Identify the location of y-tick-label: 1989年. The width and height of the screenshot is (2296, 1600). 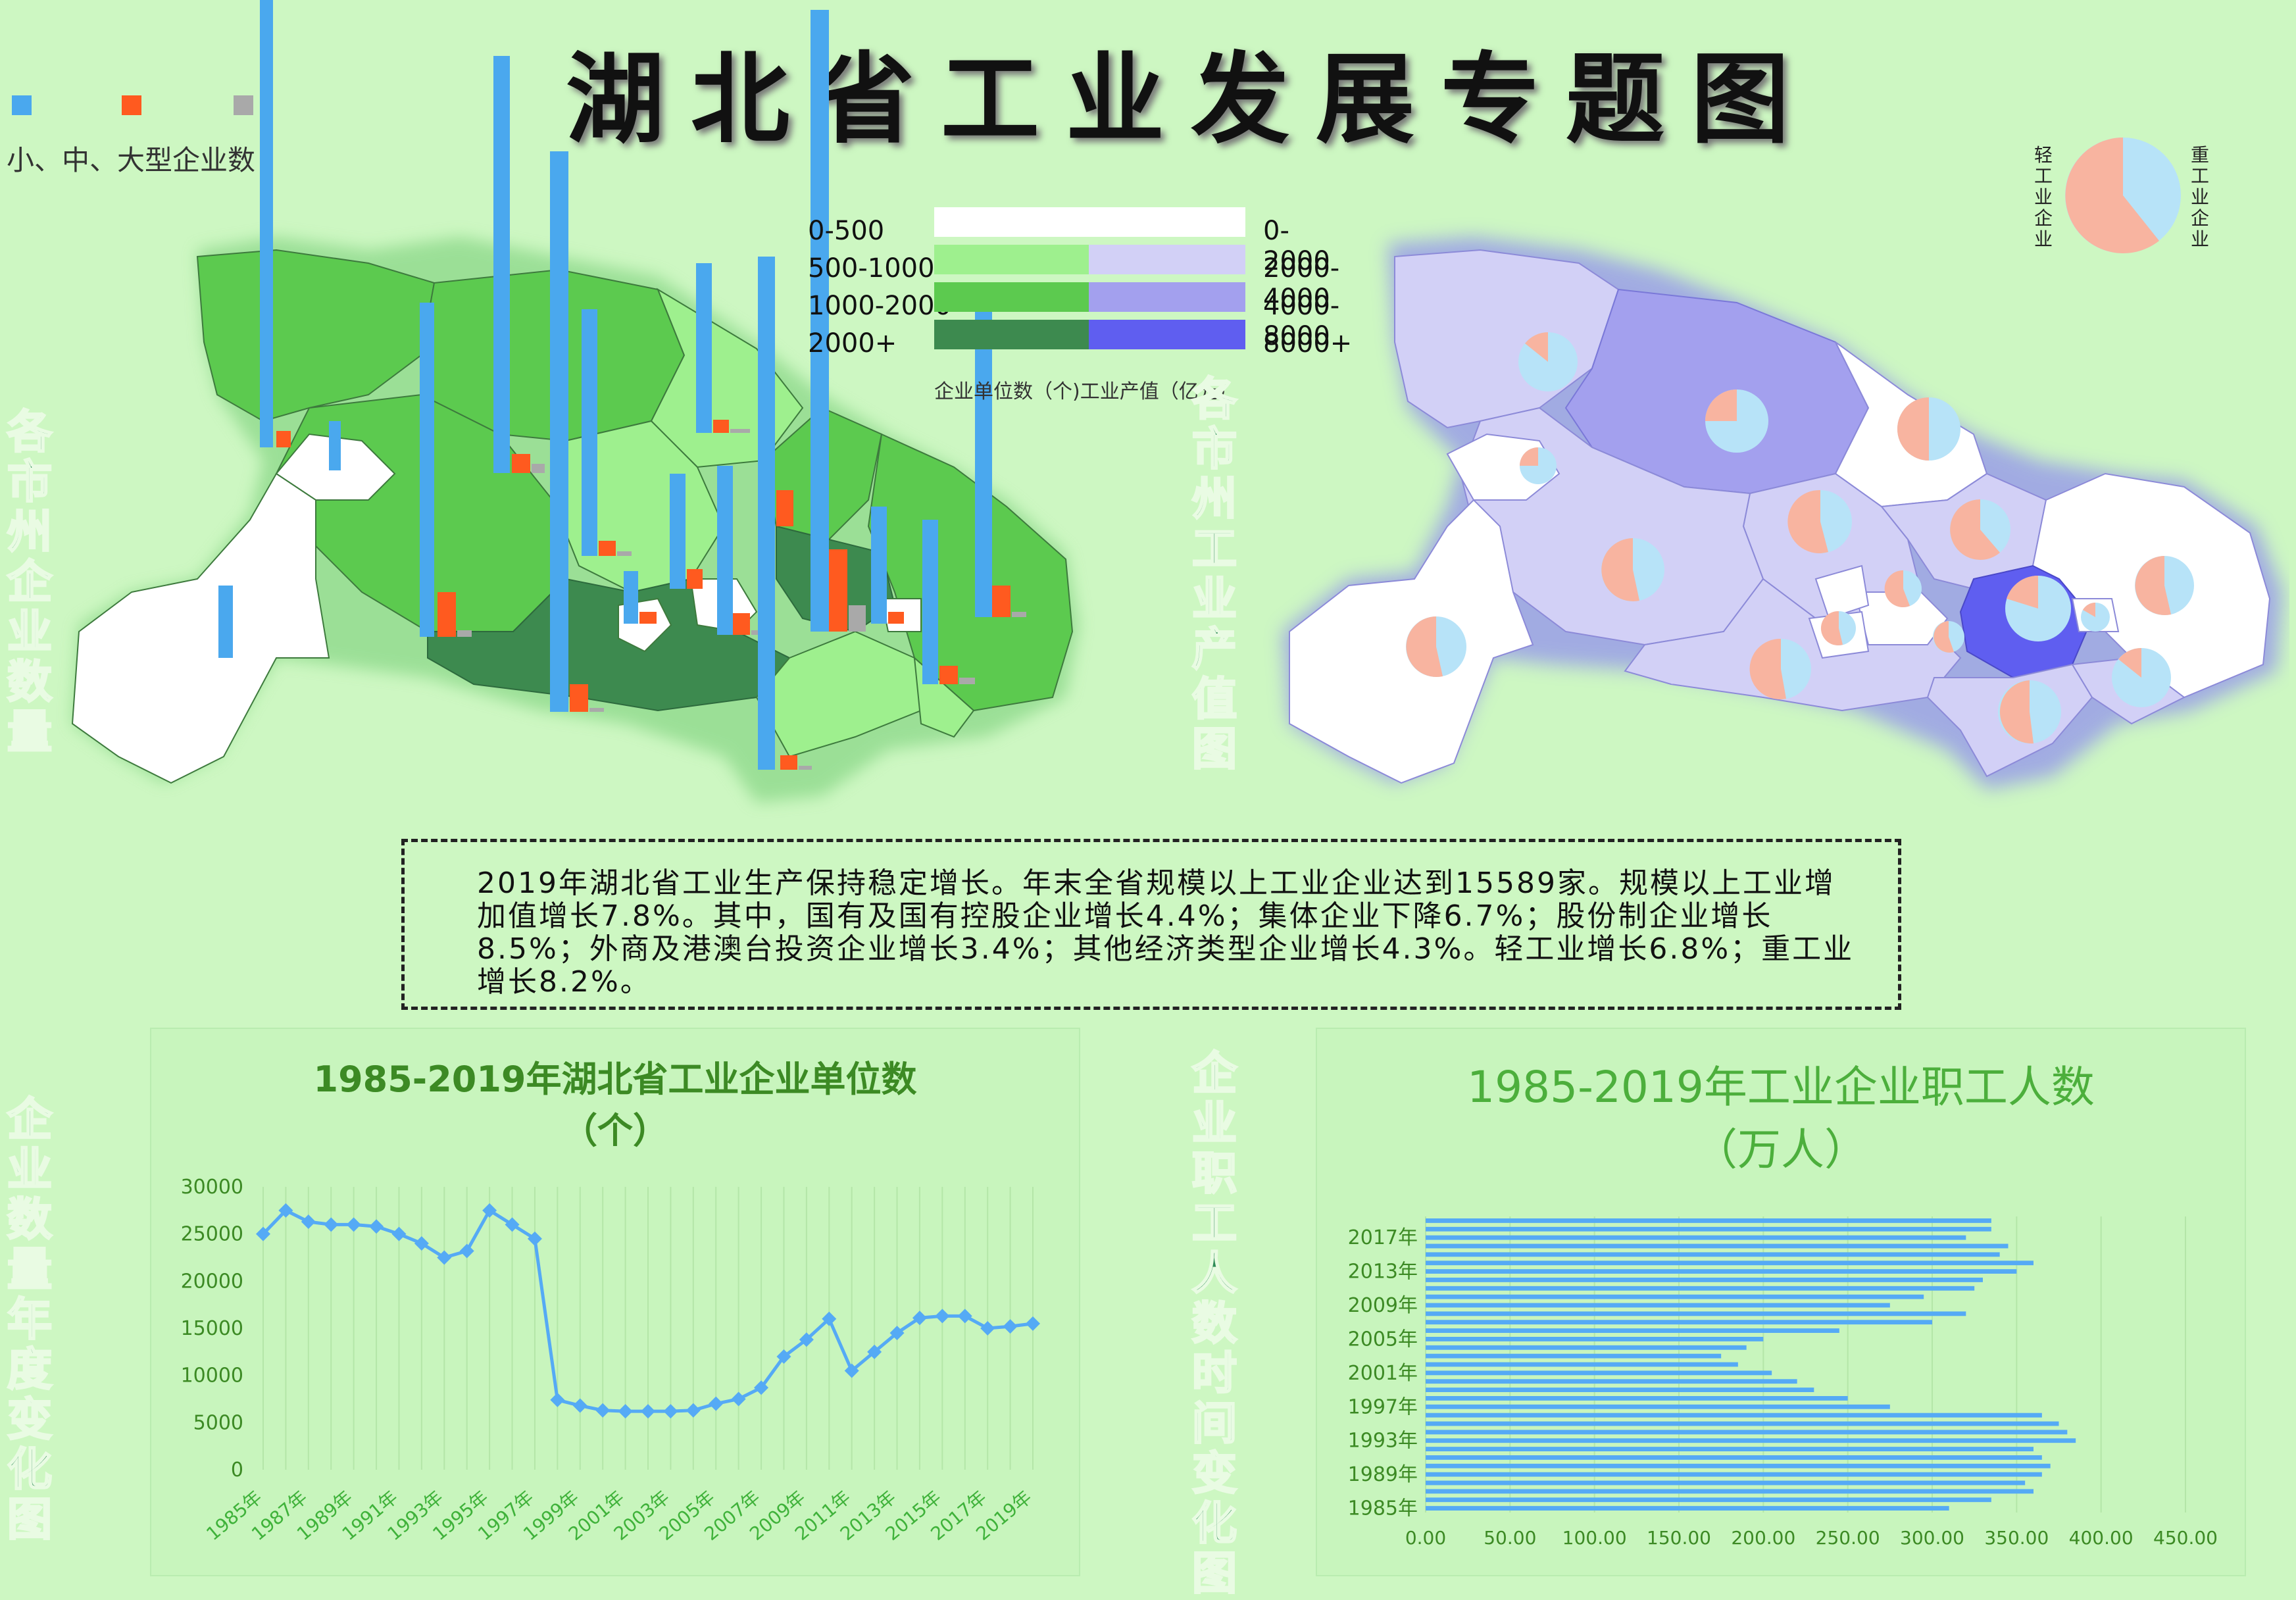
(1383, 1475).